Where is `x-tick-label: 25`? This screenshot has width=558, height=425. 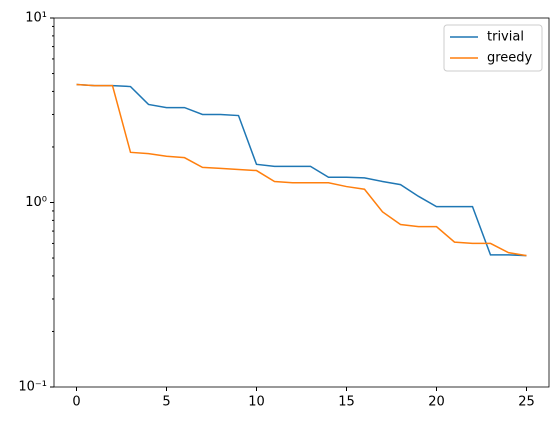 x-tick-label: 25 is located at coordinates (526, 402).